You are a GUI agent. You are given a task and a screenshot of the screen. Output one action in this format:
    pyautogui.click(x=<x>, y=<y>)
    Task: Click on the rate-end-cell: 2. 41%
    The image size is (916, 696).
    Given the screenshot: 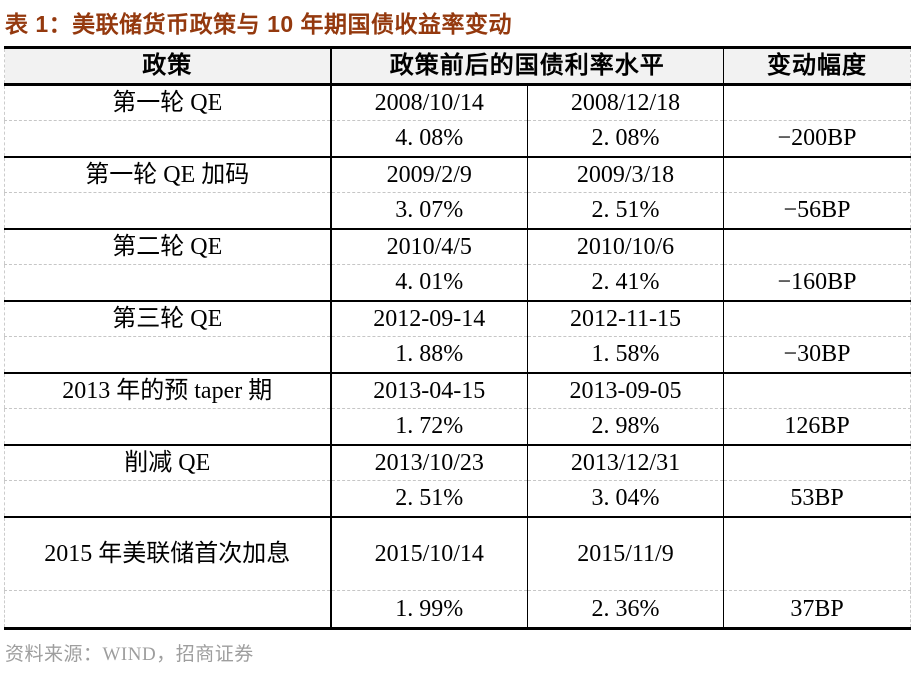 What is the action you would take?
    pyautogui.click(x=625, y=282)
    